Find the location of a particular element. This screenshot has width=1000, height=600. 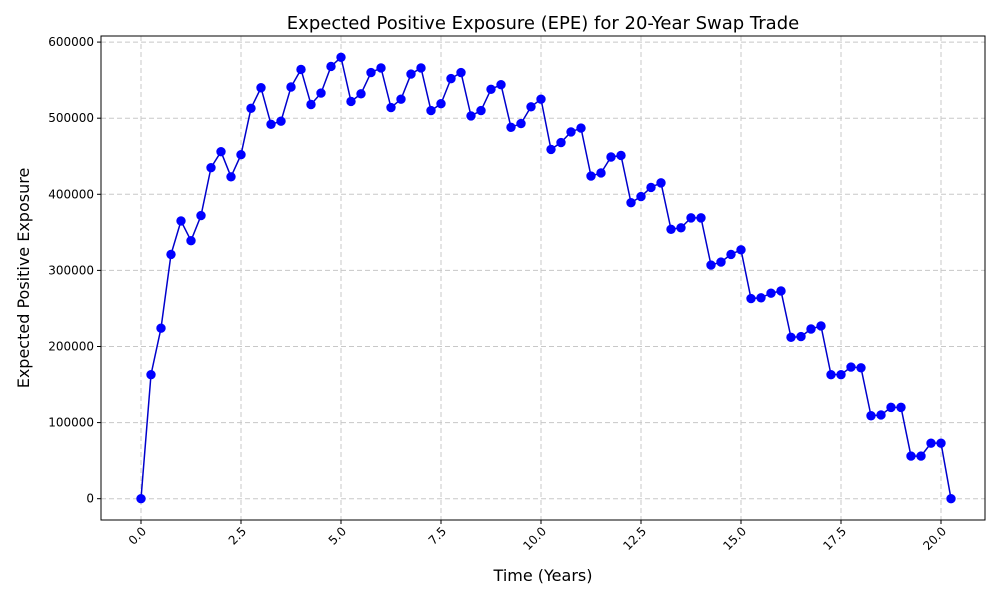

y-tick-label: 400000 is located at coordinates (71, 194).